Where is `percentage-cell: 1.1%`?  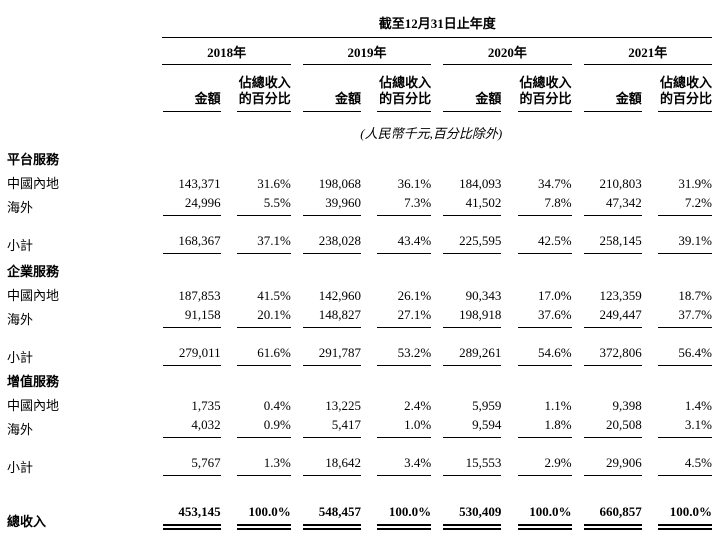
percentage-cell: 1.1% is located at coordinates (558, 405).